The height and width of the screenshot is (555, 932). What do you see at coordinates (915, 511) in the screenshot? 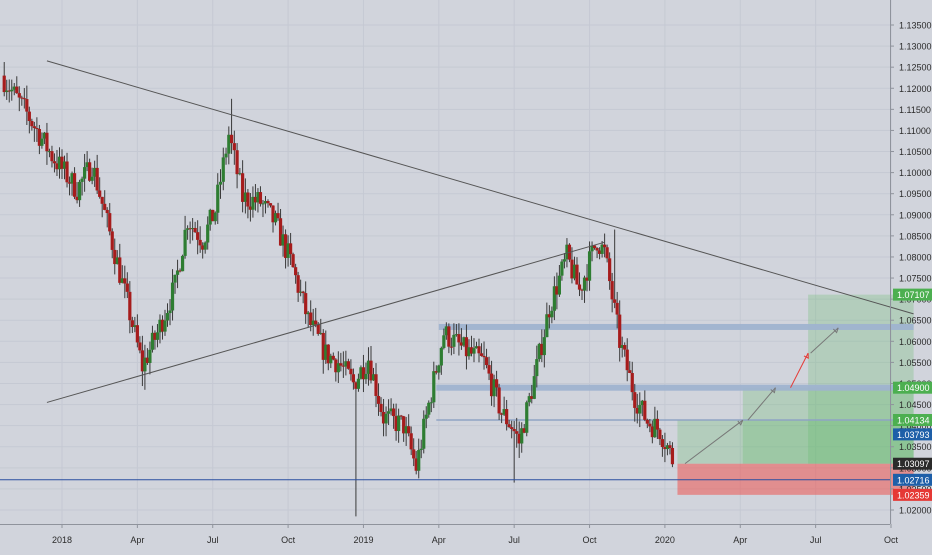
I see `price-tick-label: 1.02000` at bounding box center [915, 511].